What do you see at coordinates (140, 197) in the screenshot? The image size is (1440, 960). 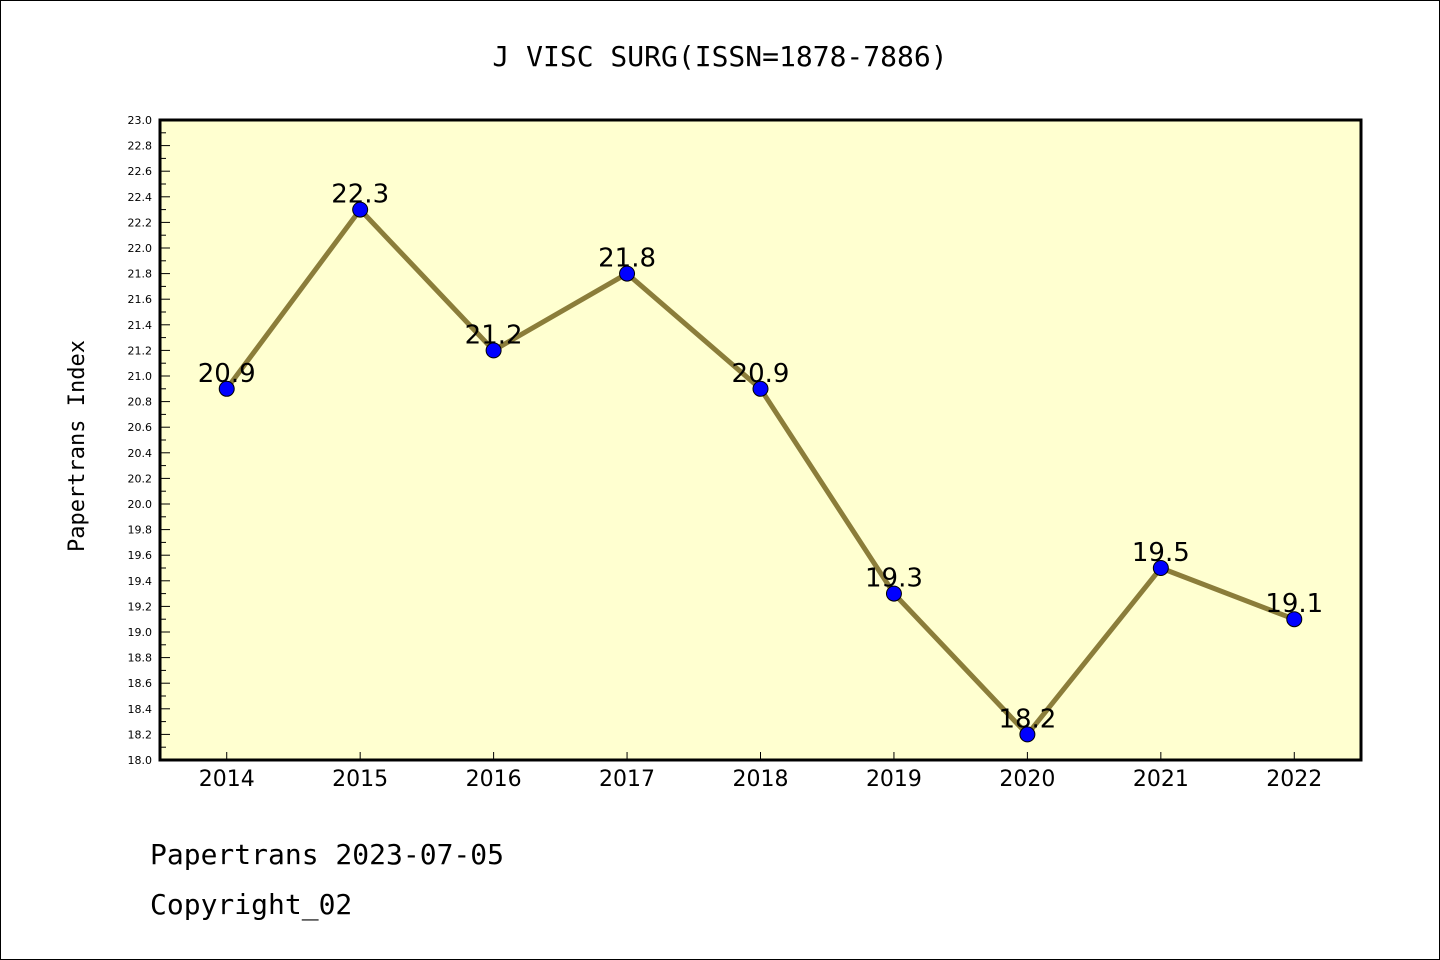 I see `y-tick-label: 22.4` at bounding box center [140, 197].